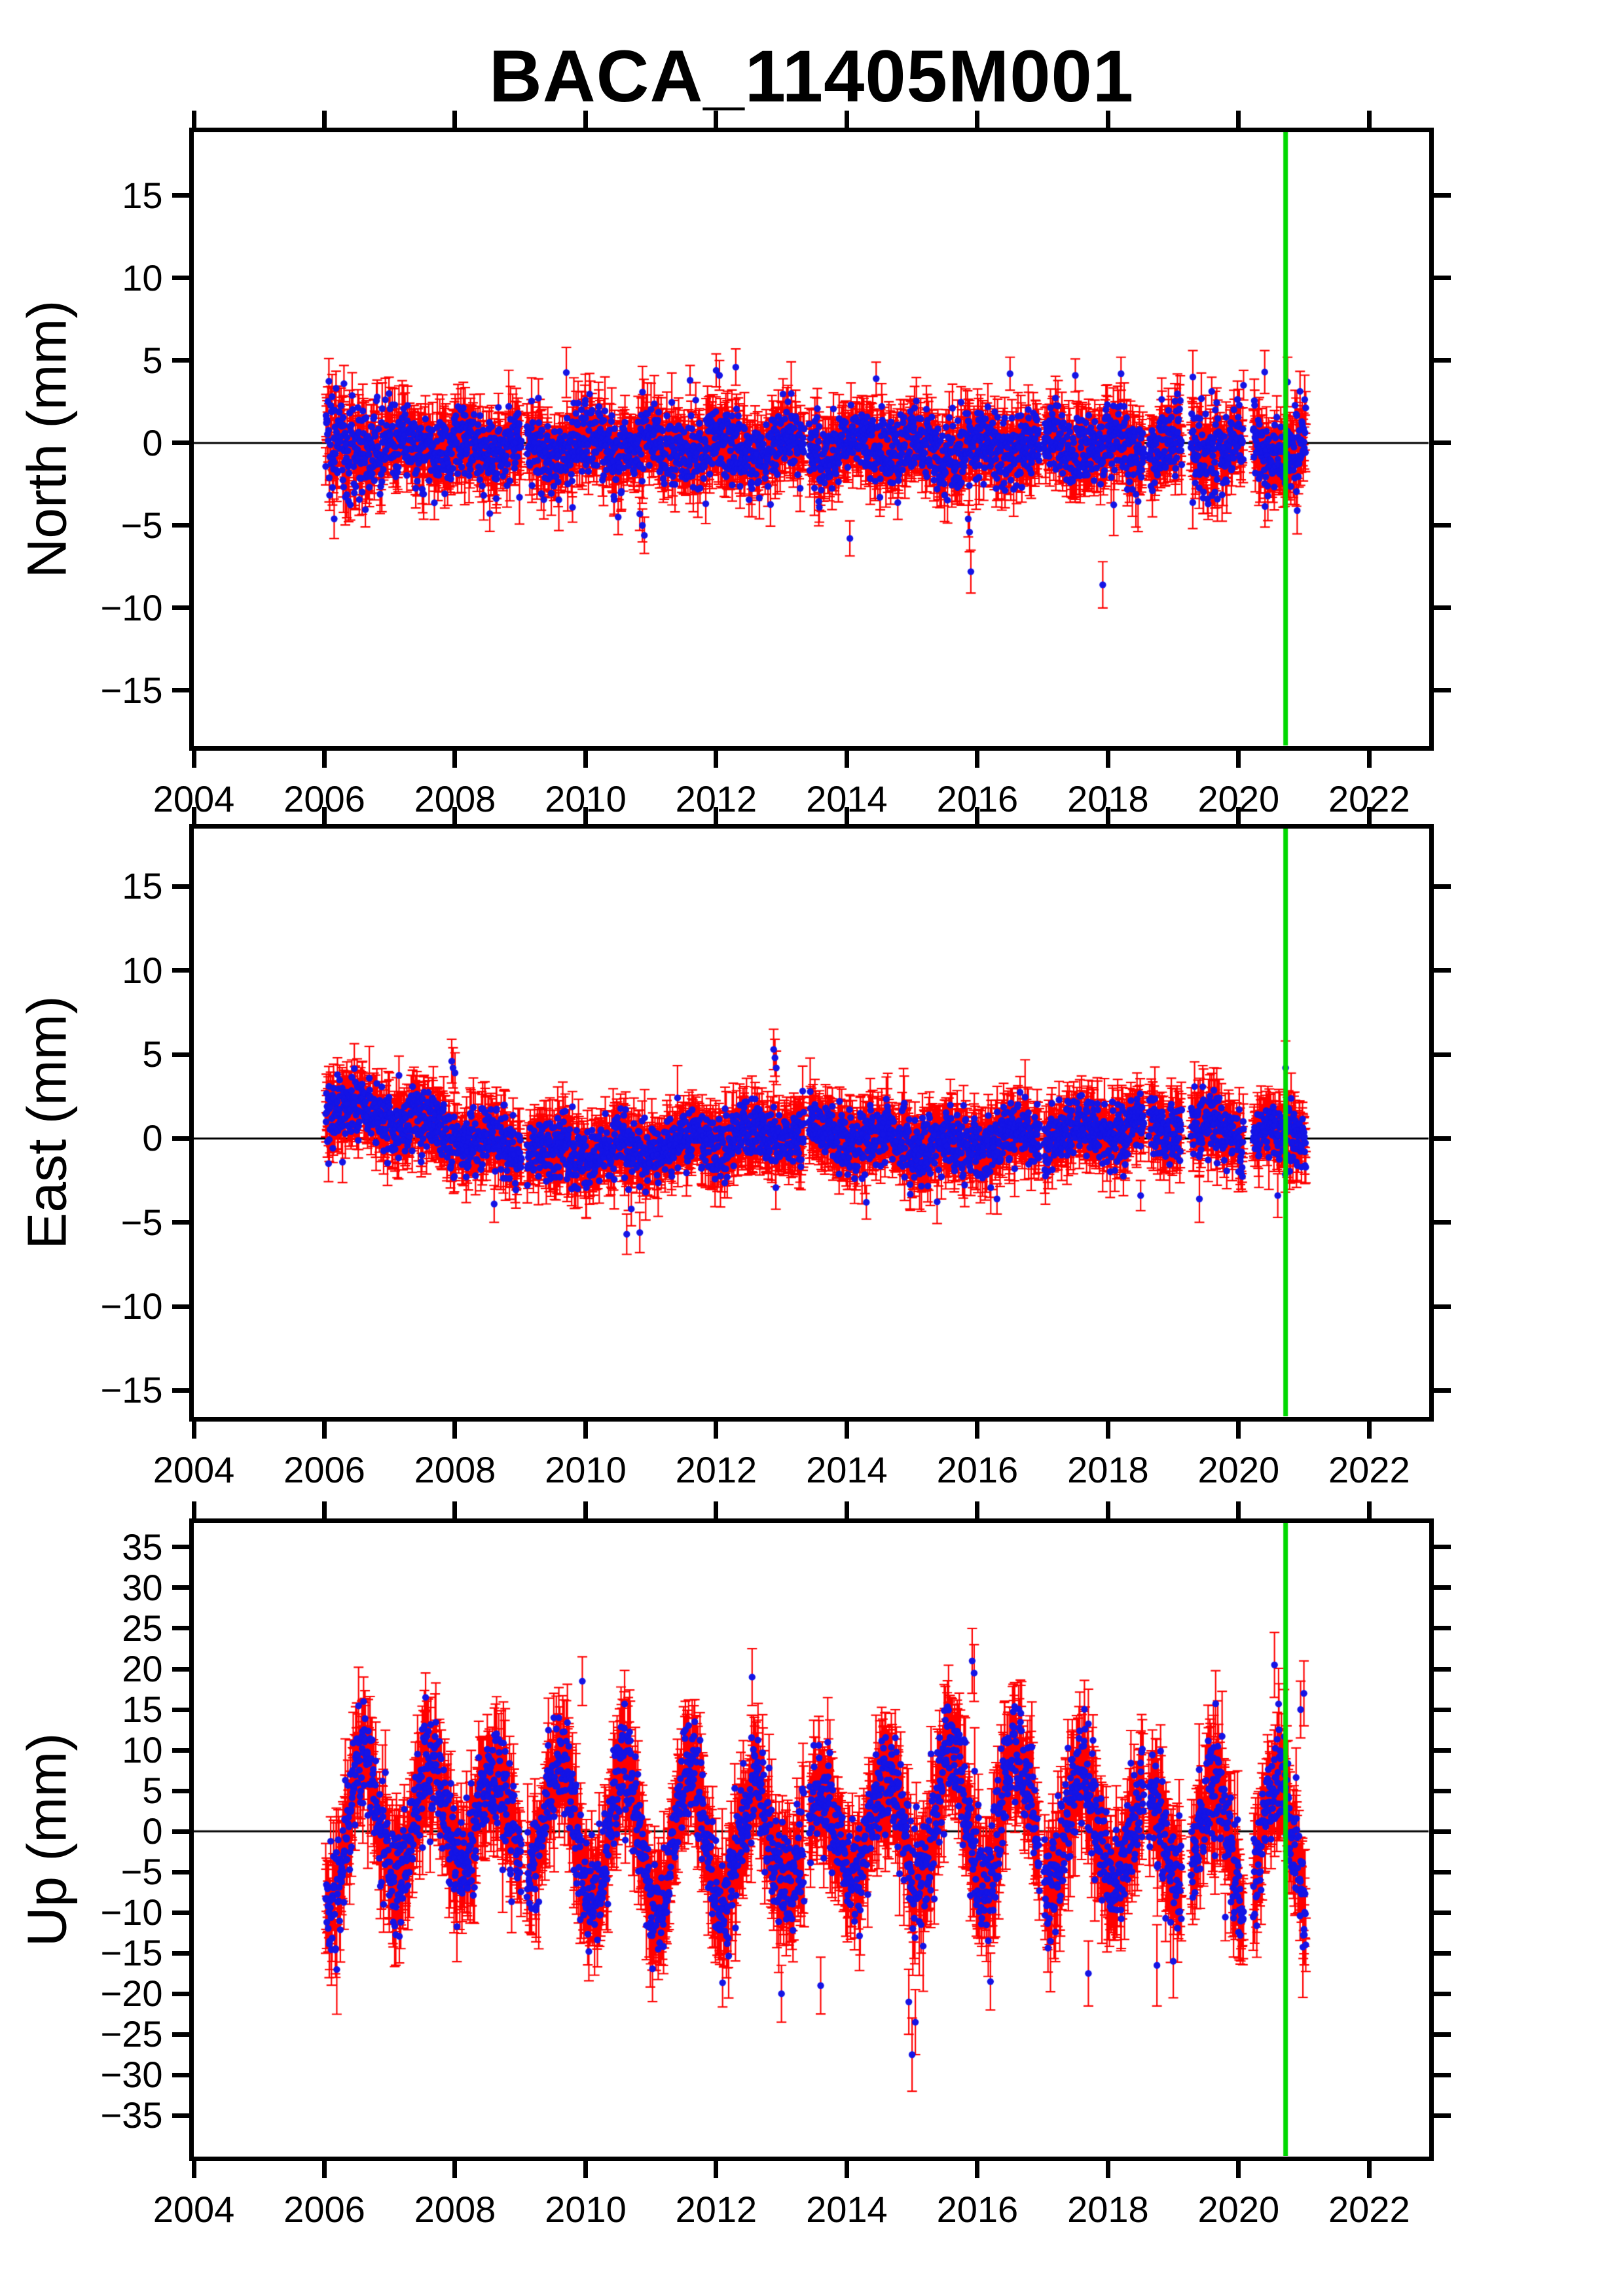 The image size is (1623, 2296). What do you see at coordinates (1108, 2209) in the screenshot?
I see `x-tick-label: 2018` at bounding box center [1108, 2209].